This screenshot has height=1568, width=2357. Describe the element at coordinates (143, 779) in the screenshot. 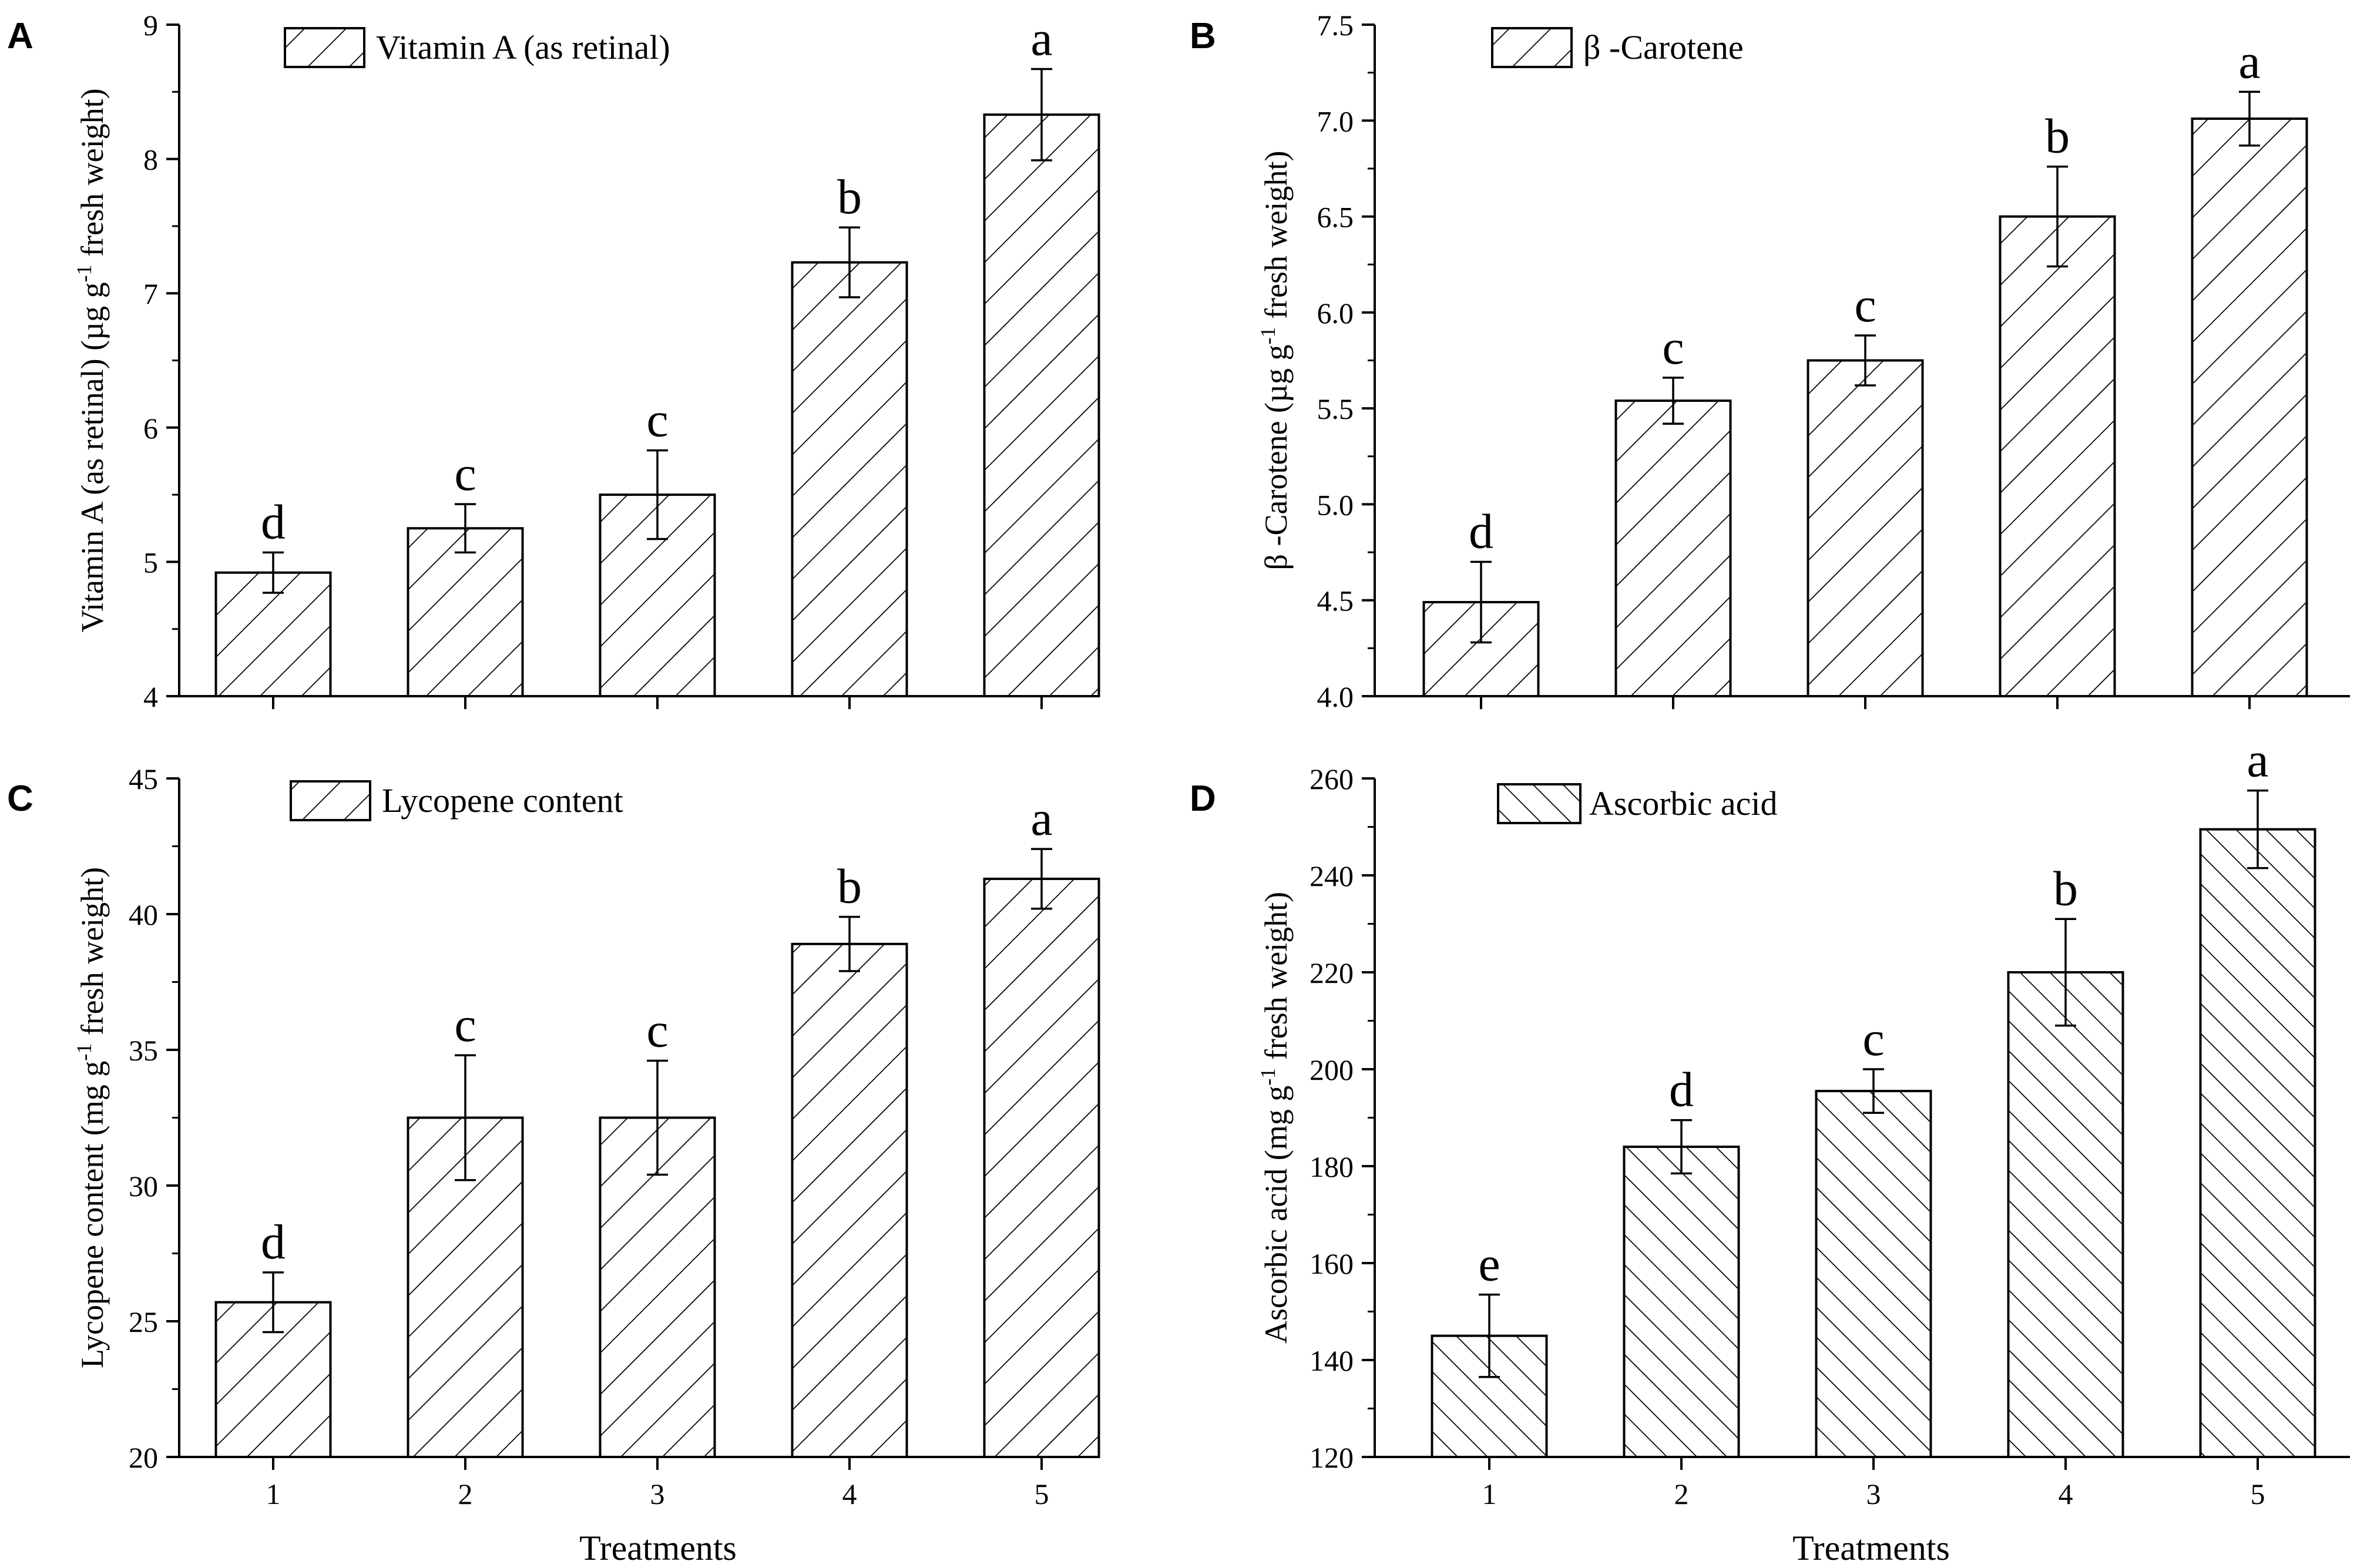

I see `panel-c-y-tick-label: 45` at that location.